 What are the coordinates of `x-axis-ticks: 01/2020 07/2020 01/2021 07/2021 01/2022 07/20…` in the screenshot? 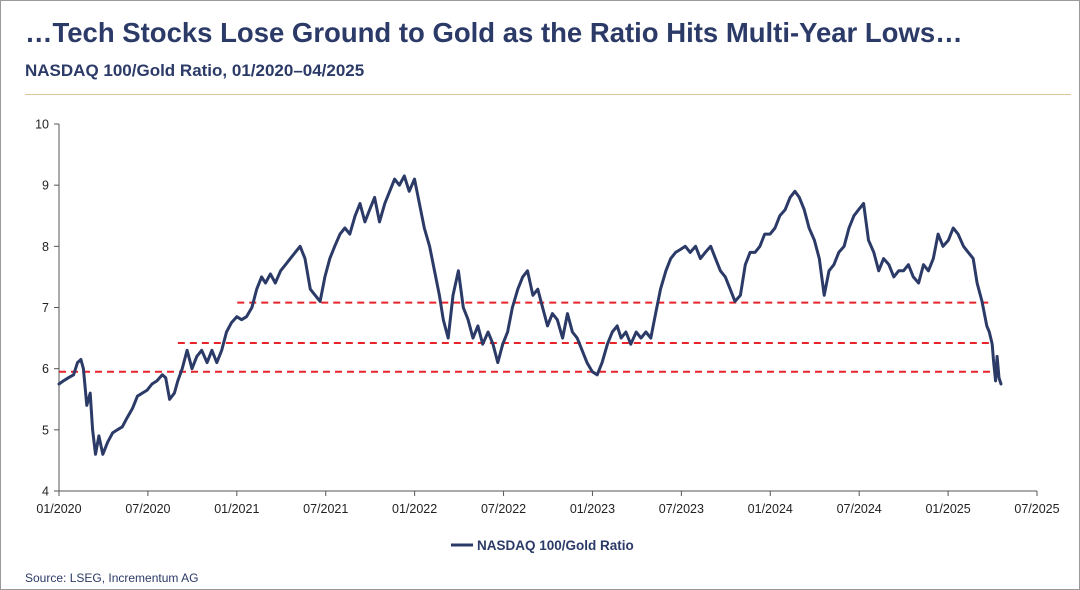 It's located at (548, 503).